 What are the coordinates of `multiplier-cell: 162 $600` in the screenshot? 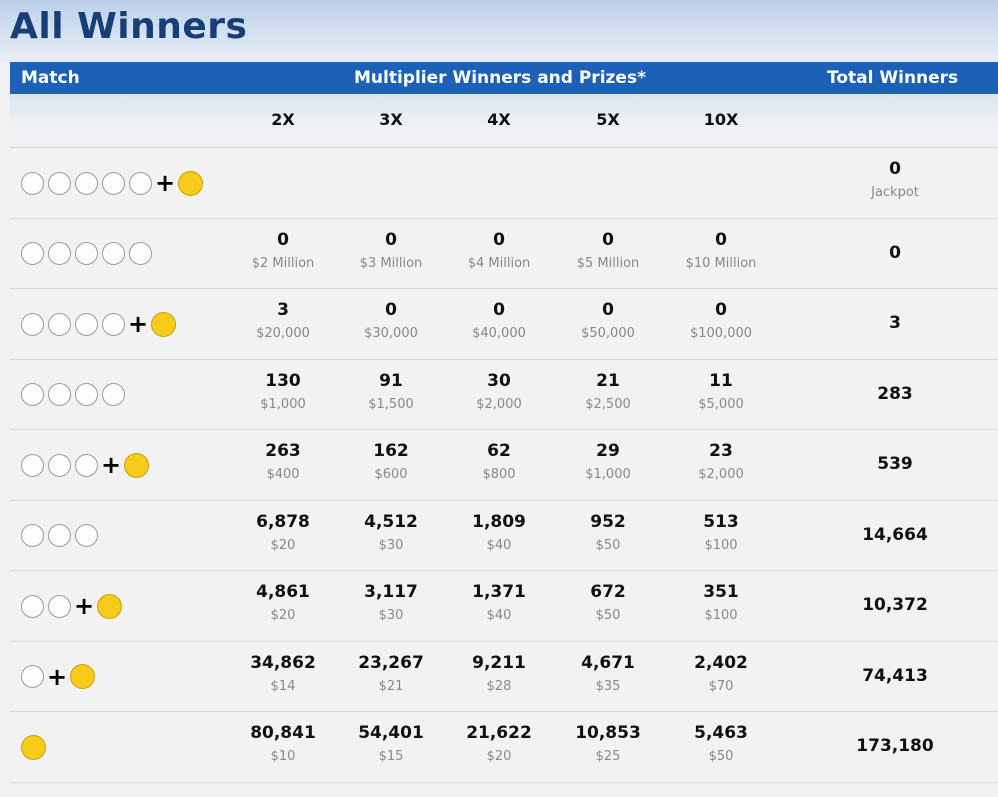 It's located at (391, 462).